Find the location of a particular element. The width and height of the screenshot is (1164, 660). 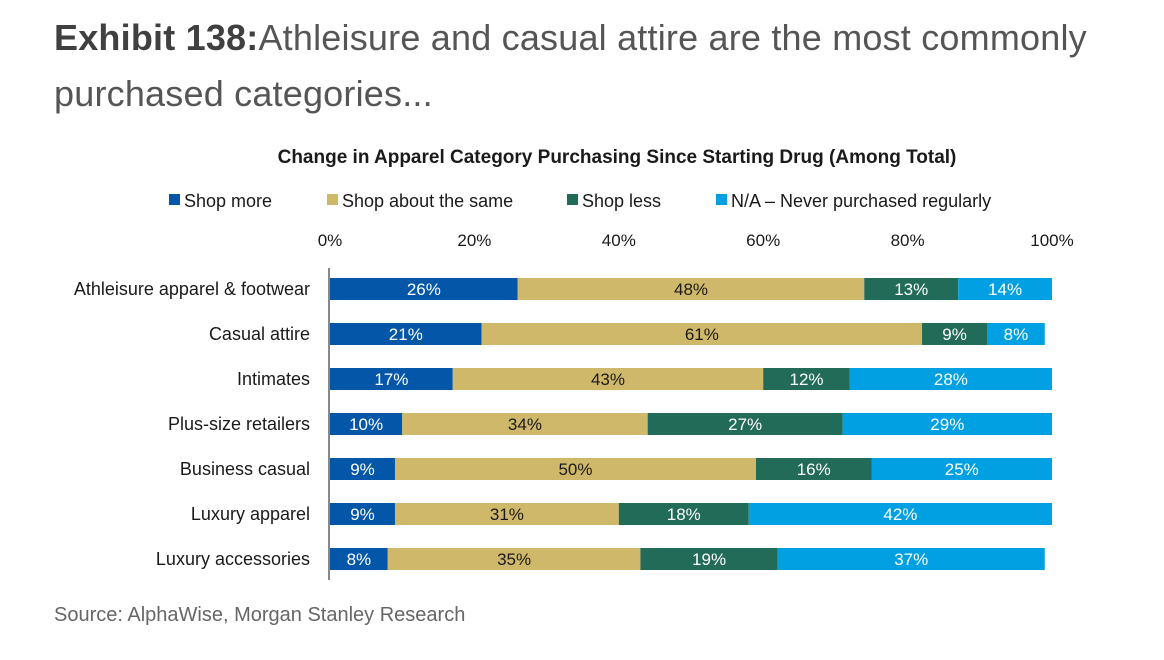

data-label: 27% is located at coordinates (745, 424).